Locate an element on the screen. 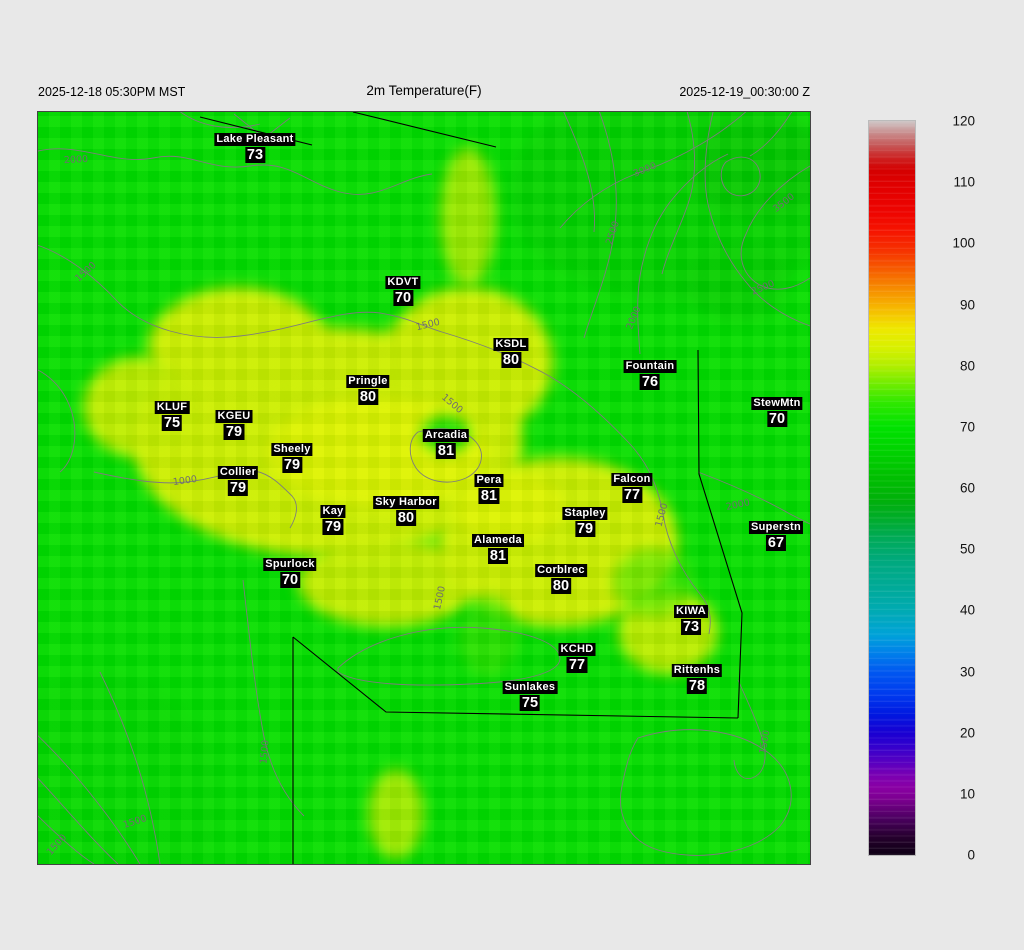 This screenshot has height=950, width=1024. station-label: Pera 81 is located at coordinates (489, 492).